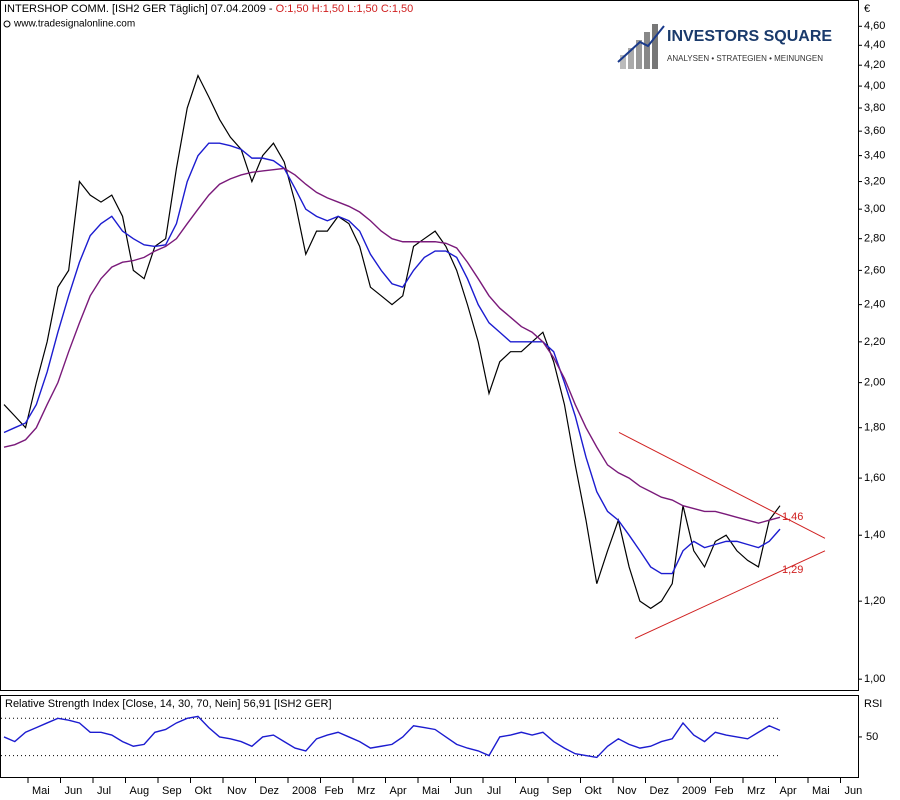  Describe the element at coordinates (874, 478) in the screenshot. I see `y-tick-label: 1,60` at that location.